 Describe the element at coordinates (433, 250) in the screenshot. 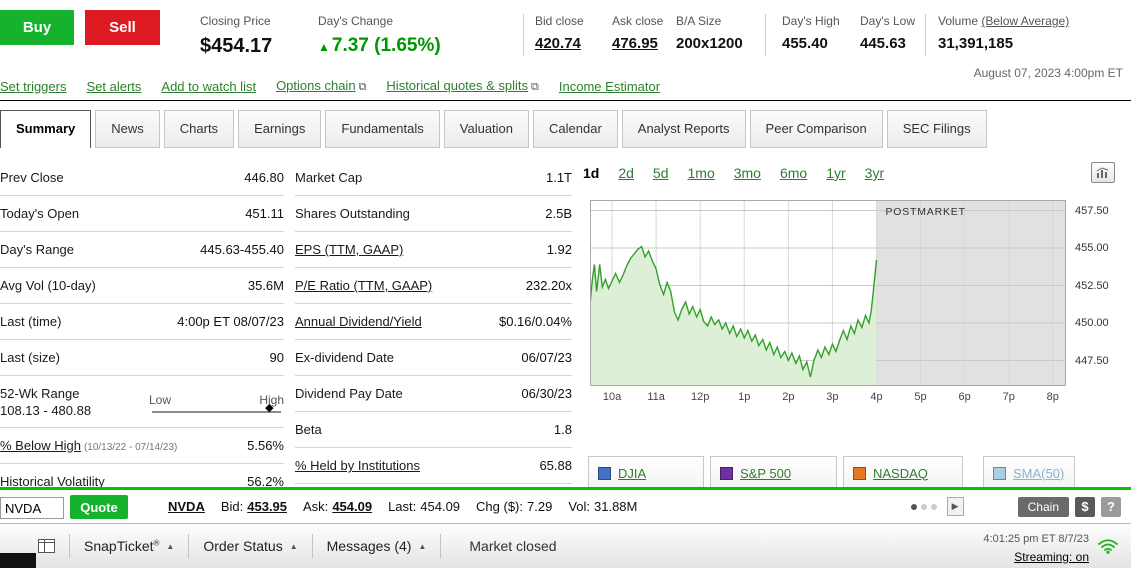

I see `stat-row: EPS (TTM, GAAP) 1.92` at that location.